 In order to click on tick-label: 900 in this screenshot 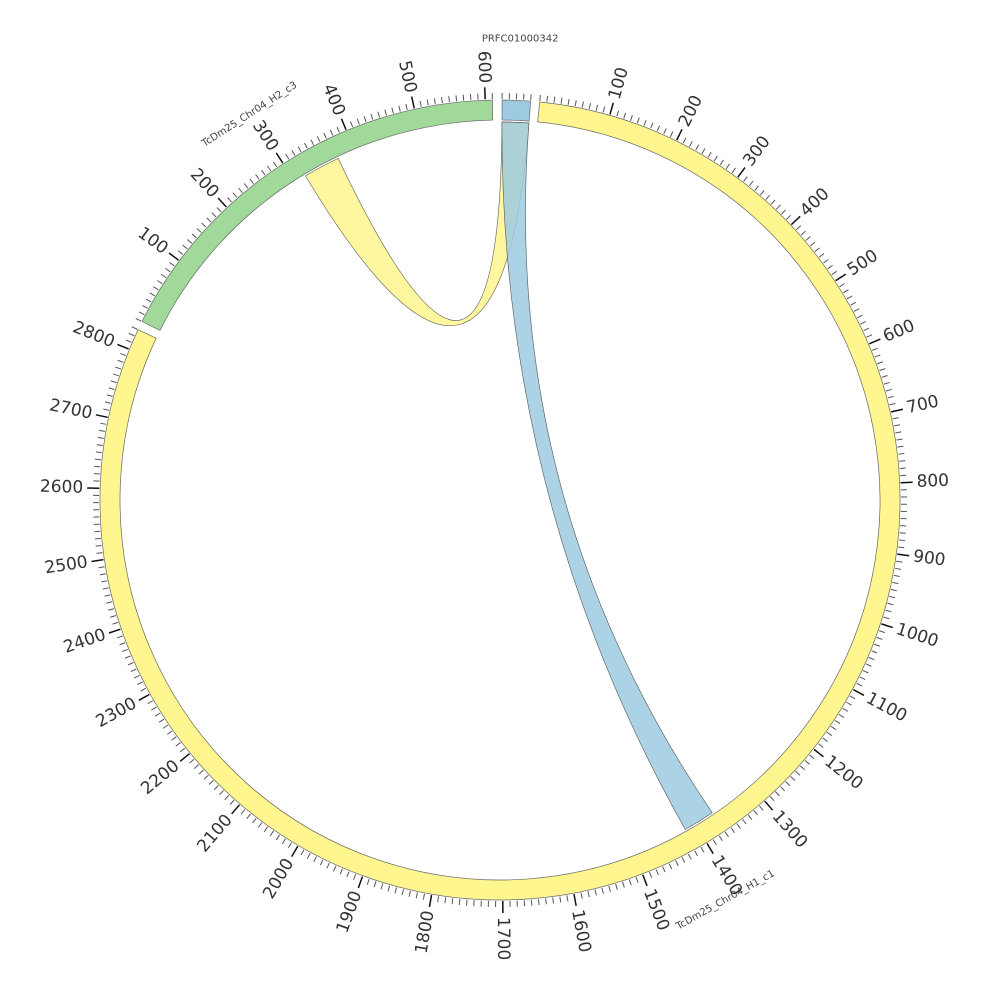, I will do `click(929, 558)`.